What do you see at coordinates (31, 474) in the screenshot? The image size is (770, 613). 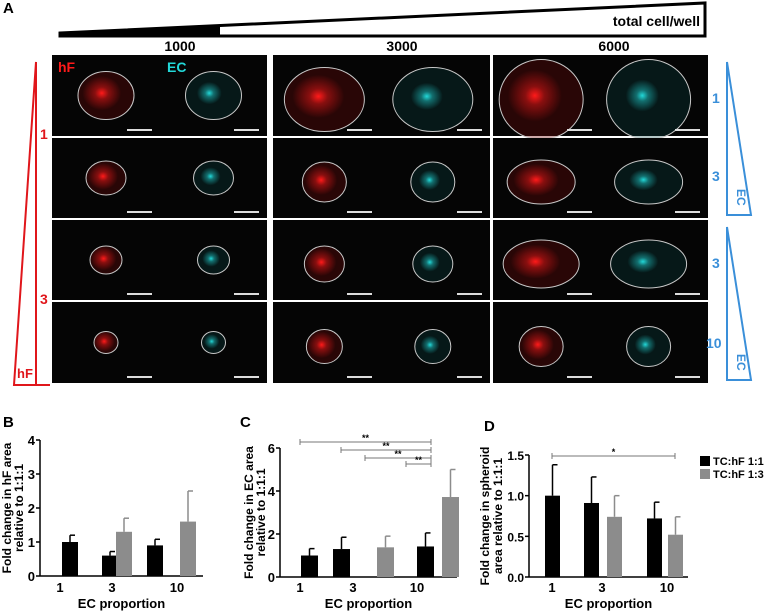 I see `y-tick-label: 3` at bounding box center [31, 474].